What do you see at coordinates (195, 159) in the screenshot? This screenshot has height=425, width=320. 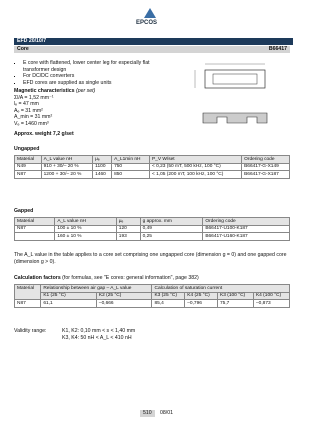 I see `th: P_V W/set` at bounding box center [195, 159].